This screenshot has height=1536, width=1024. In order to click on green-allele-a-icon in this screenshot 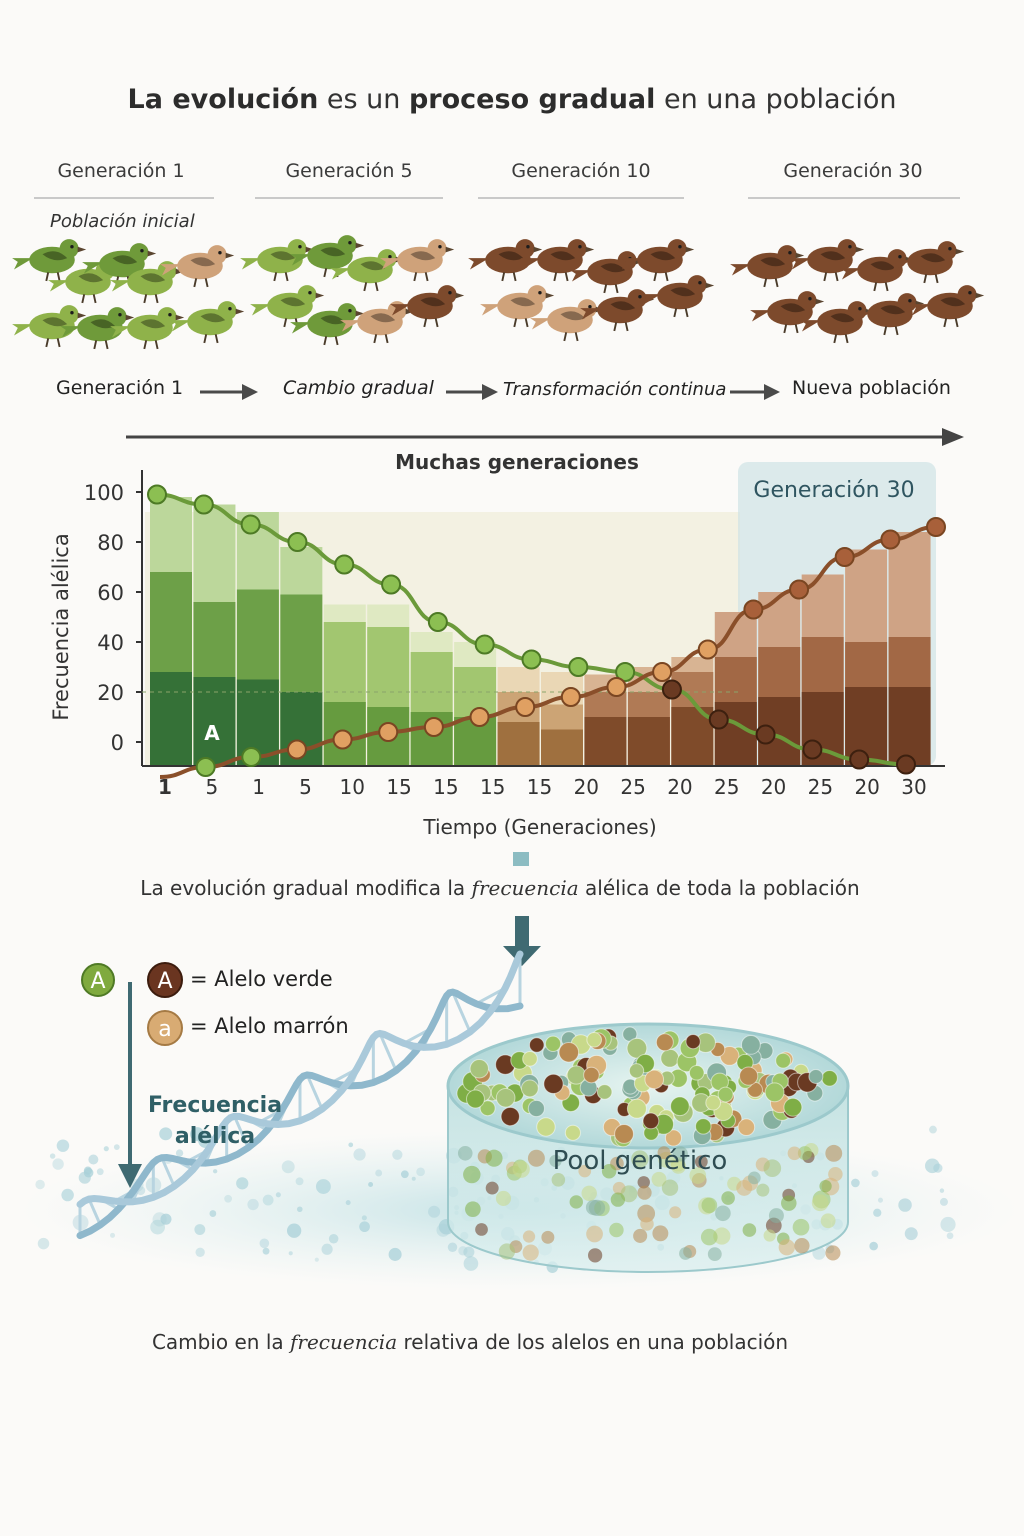, I will do `click(98, 980)`.